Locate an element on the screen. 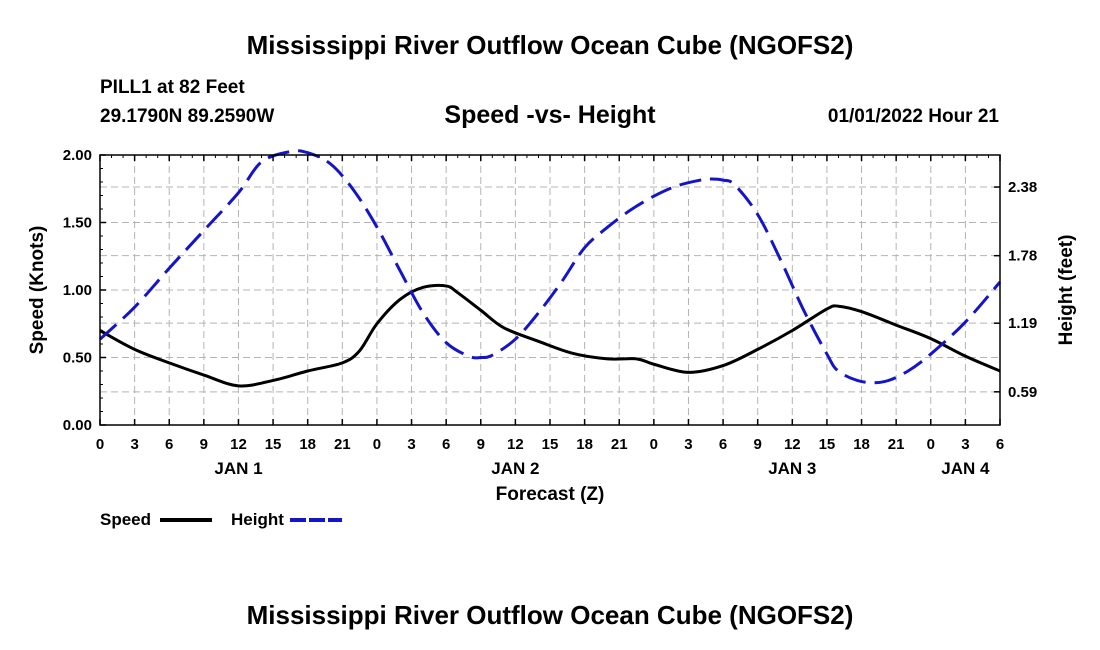 The image size is (1100, 650). y-tick-label: 1.50 is located at coordinates (77, 223).